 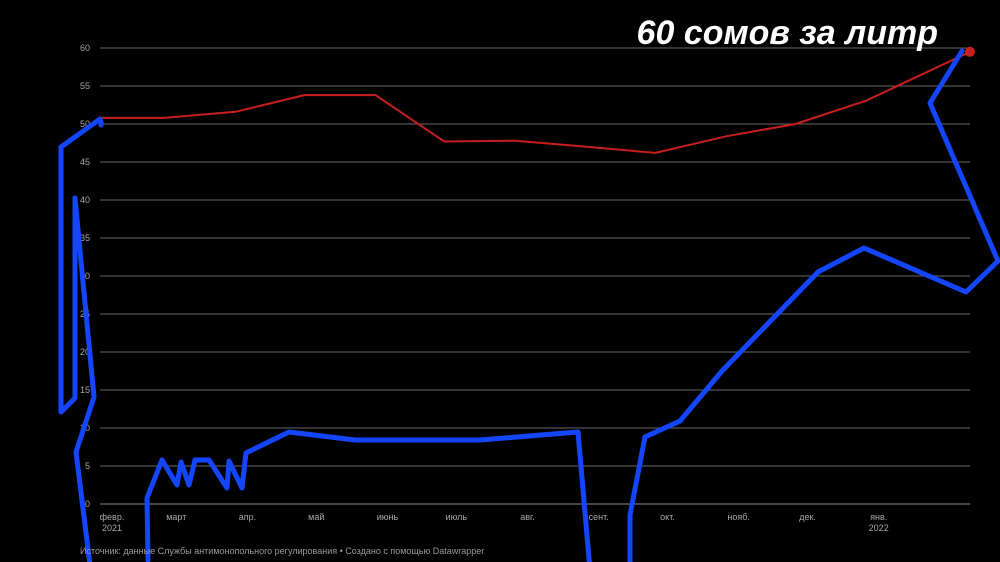 What do you see at coordinates (879, 528) in the screenshot?
I see `x-tick-year-label: 2022` at bounding box center [879, 528].